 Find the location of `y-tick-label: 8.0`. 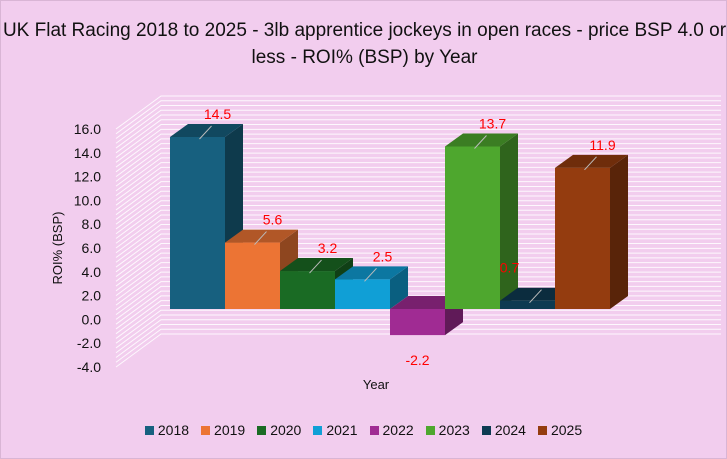

y-tick-label: 8.0 is located at coordinates (92, 224).